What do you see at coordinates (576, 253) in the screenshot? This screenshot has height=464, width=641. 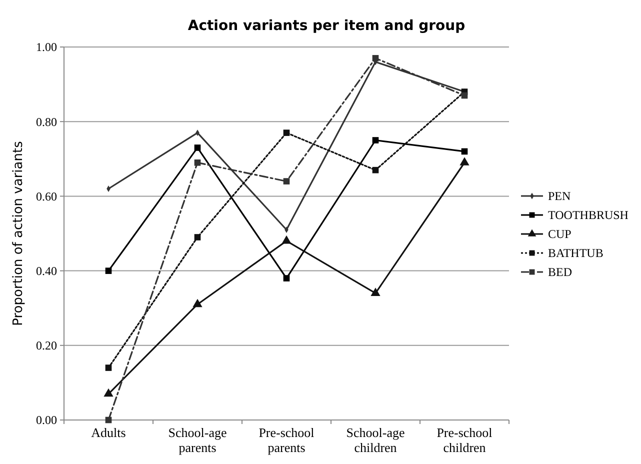 I see `legend-label: BATHTUB` at bounding box center [576, 253].